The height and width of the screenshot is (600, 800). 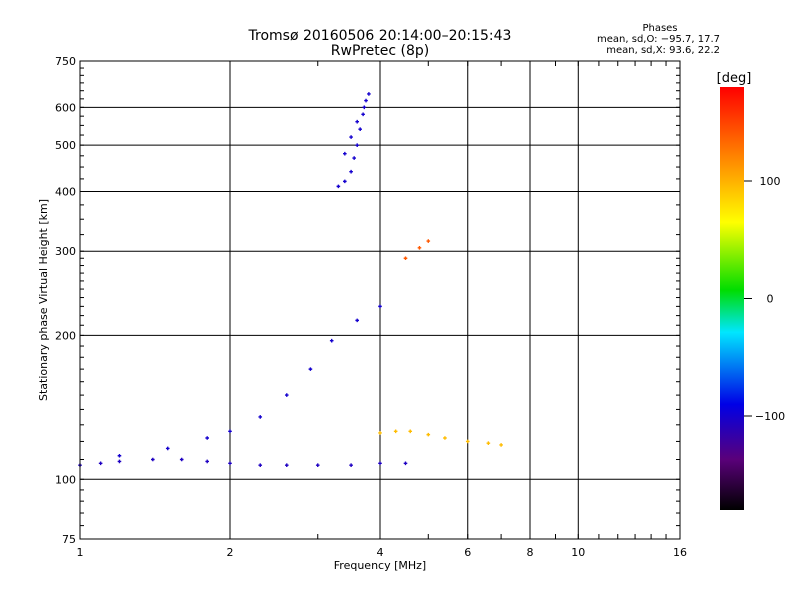 What do you see at coordinates (734, 78) in the screenshot?
I see `colorbar-label: [deg]` at bounding box center [734, 78].